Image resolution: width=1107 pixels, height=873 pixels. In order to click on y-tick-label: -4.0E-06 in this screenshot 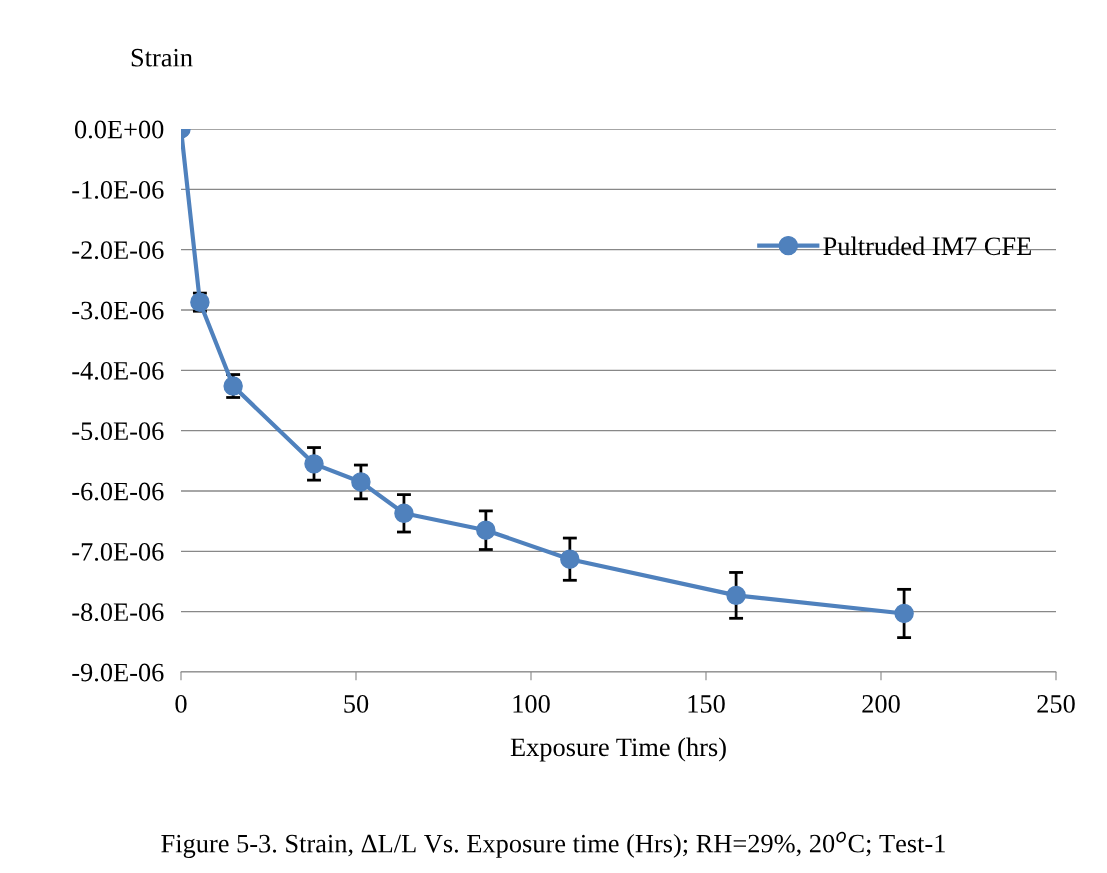, I will do `click(118, 370)`.